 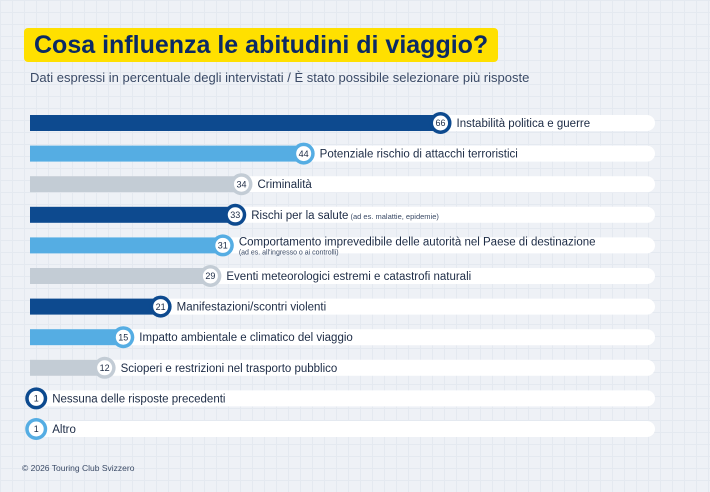 I want to click on data-label: 12, so click(x=105, y=368).